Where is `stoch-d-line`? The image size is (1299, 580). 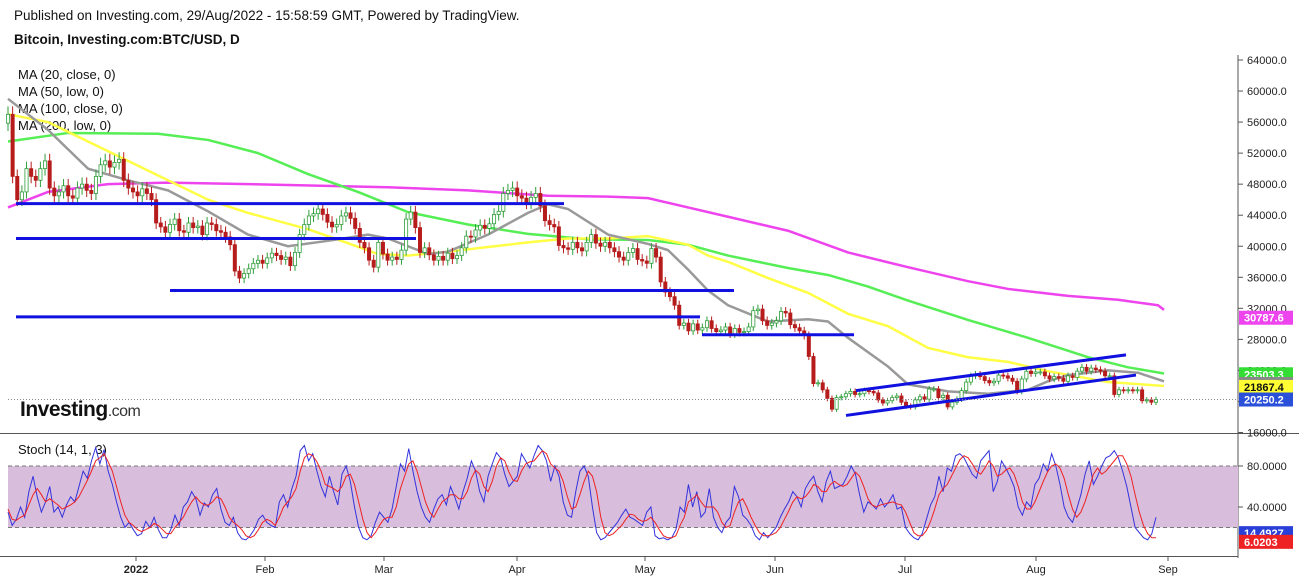
stoch-d-line is located at coordinates (581, 494).